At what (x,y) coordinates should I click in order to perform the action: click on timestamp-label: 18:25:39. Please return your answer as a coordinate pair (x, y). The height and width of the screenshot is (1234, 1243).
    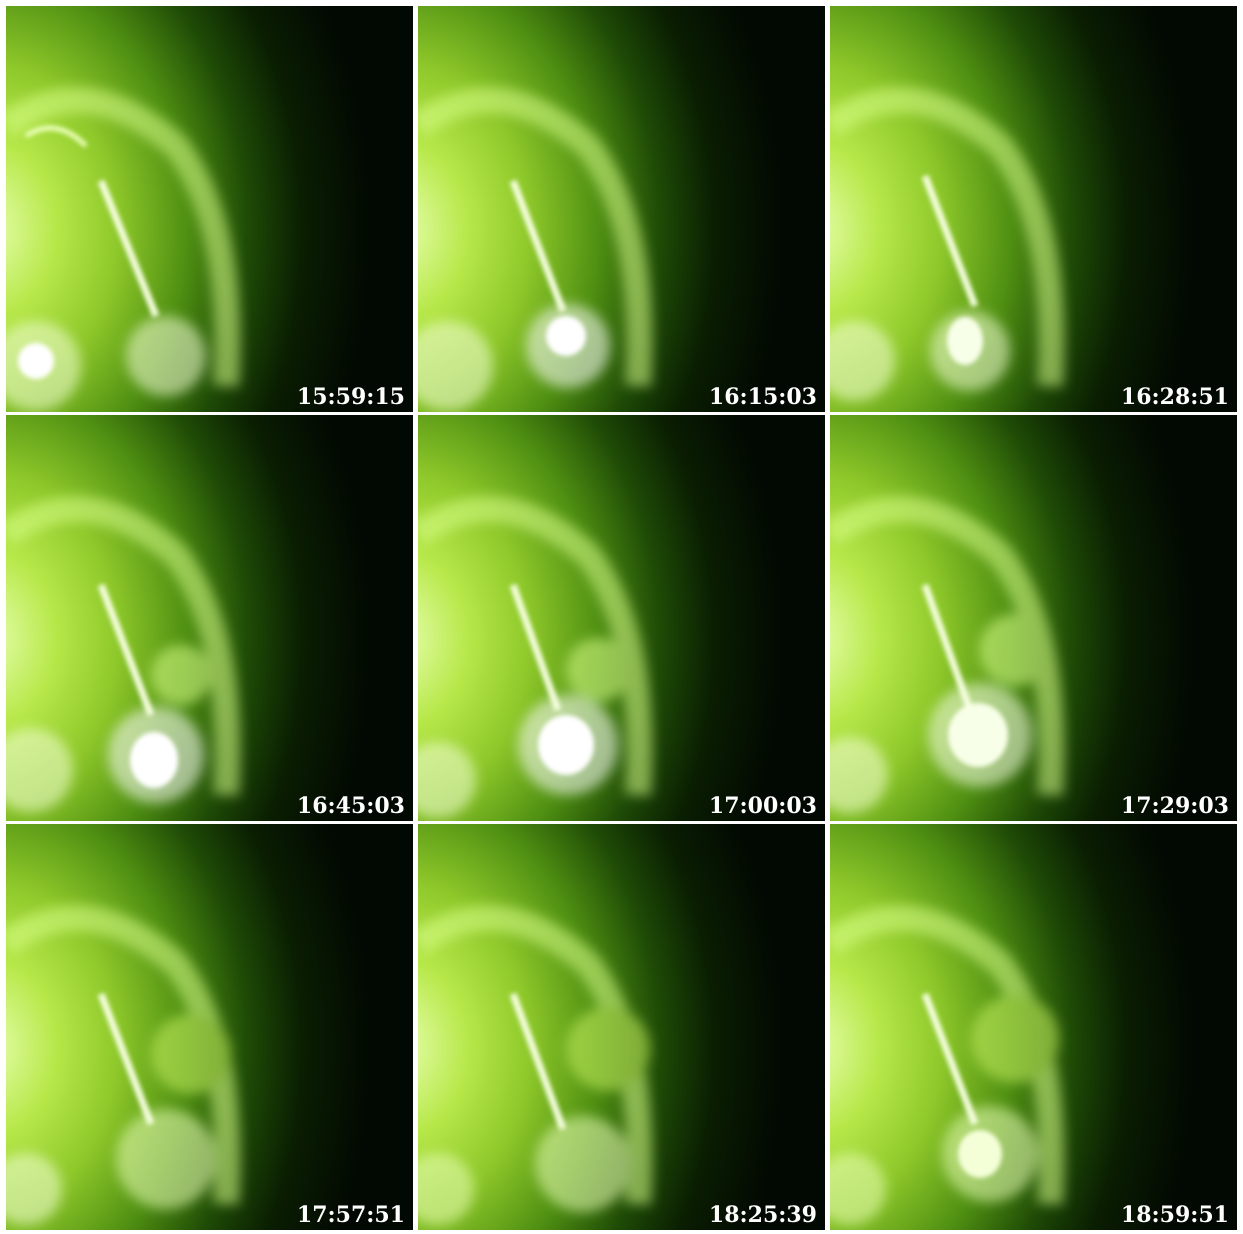
    Looking at the image, I should click on (762, 1215).